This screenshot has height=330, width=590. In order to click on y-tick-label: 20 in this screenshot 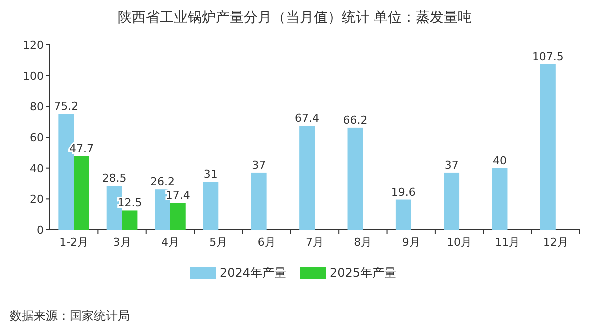, I will do `click(37, 199)`.